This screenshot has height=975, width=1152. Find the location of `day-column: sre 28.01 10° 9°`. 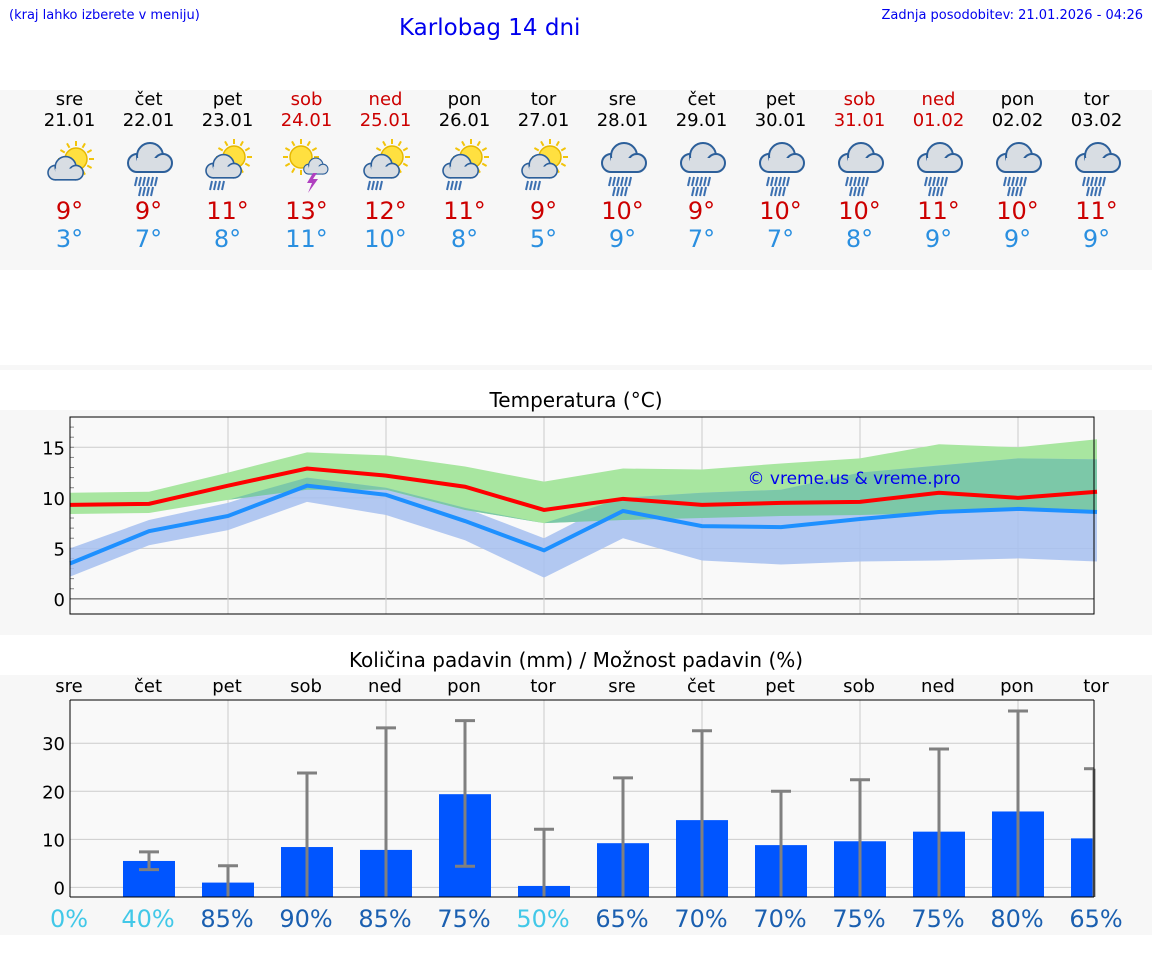

day-column: sre 28.01 10° 9° is located at coordinates (622, 172).